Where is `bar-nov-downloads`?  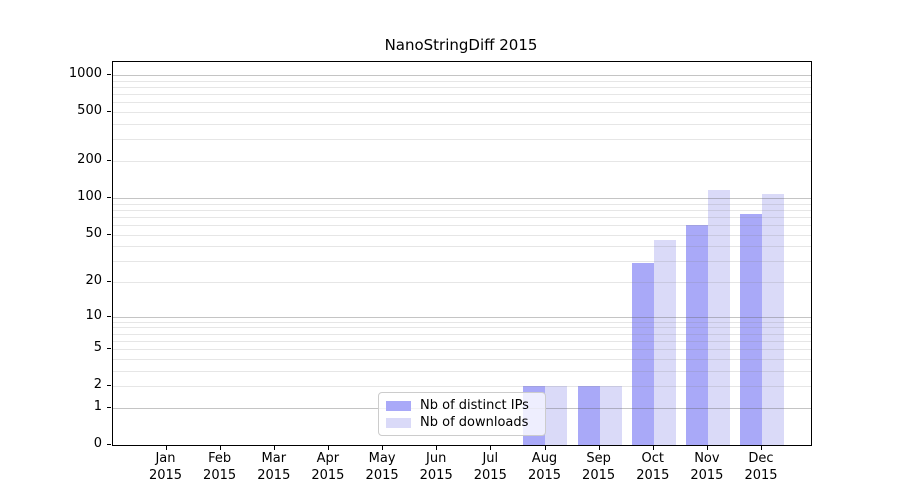 bar-nov-downloads is located at coordinates (718, 317).